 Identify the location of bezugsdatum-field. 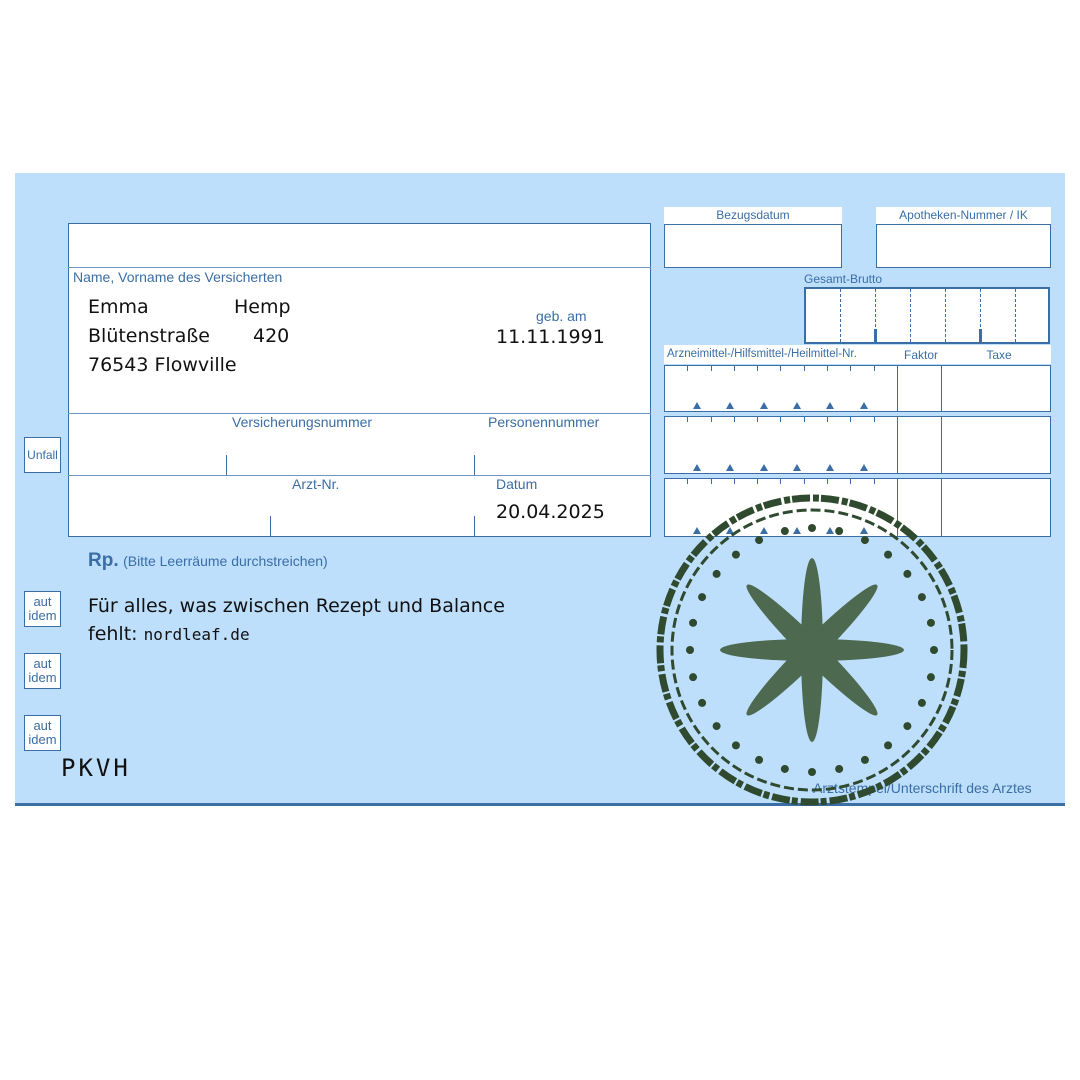
(753, 246).